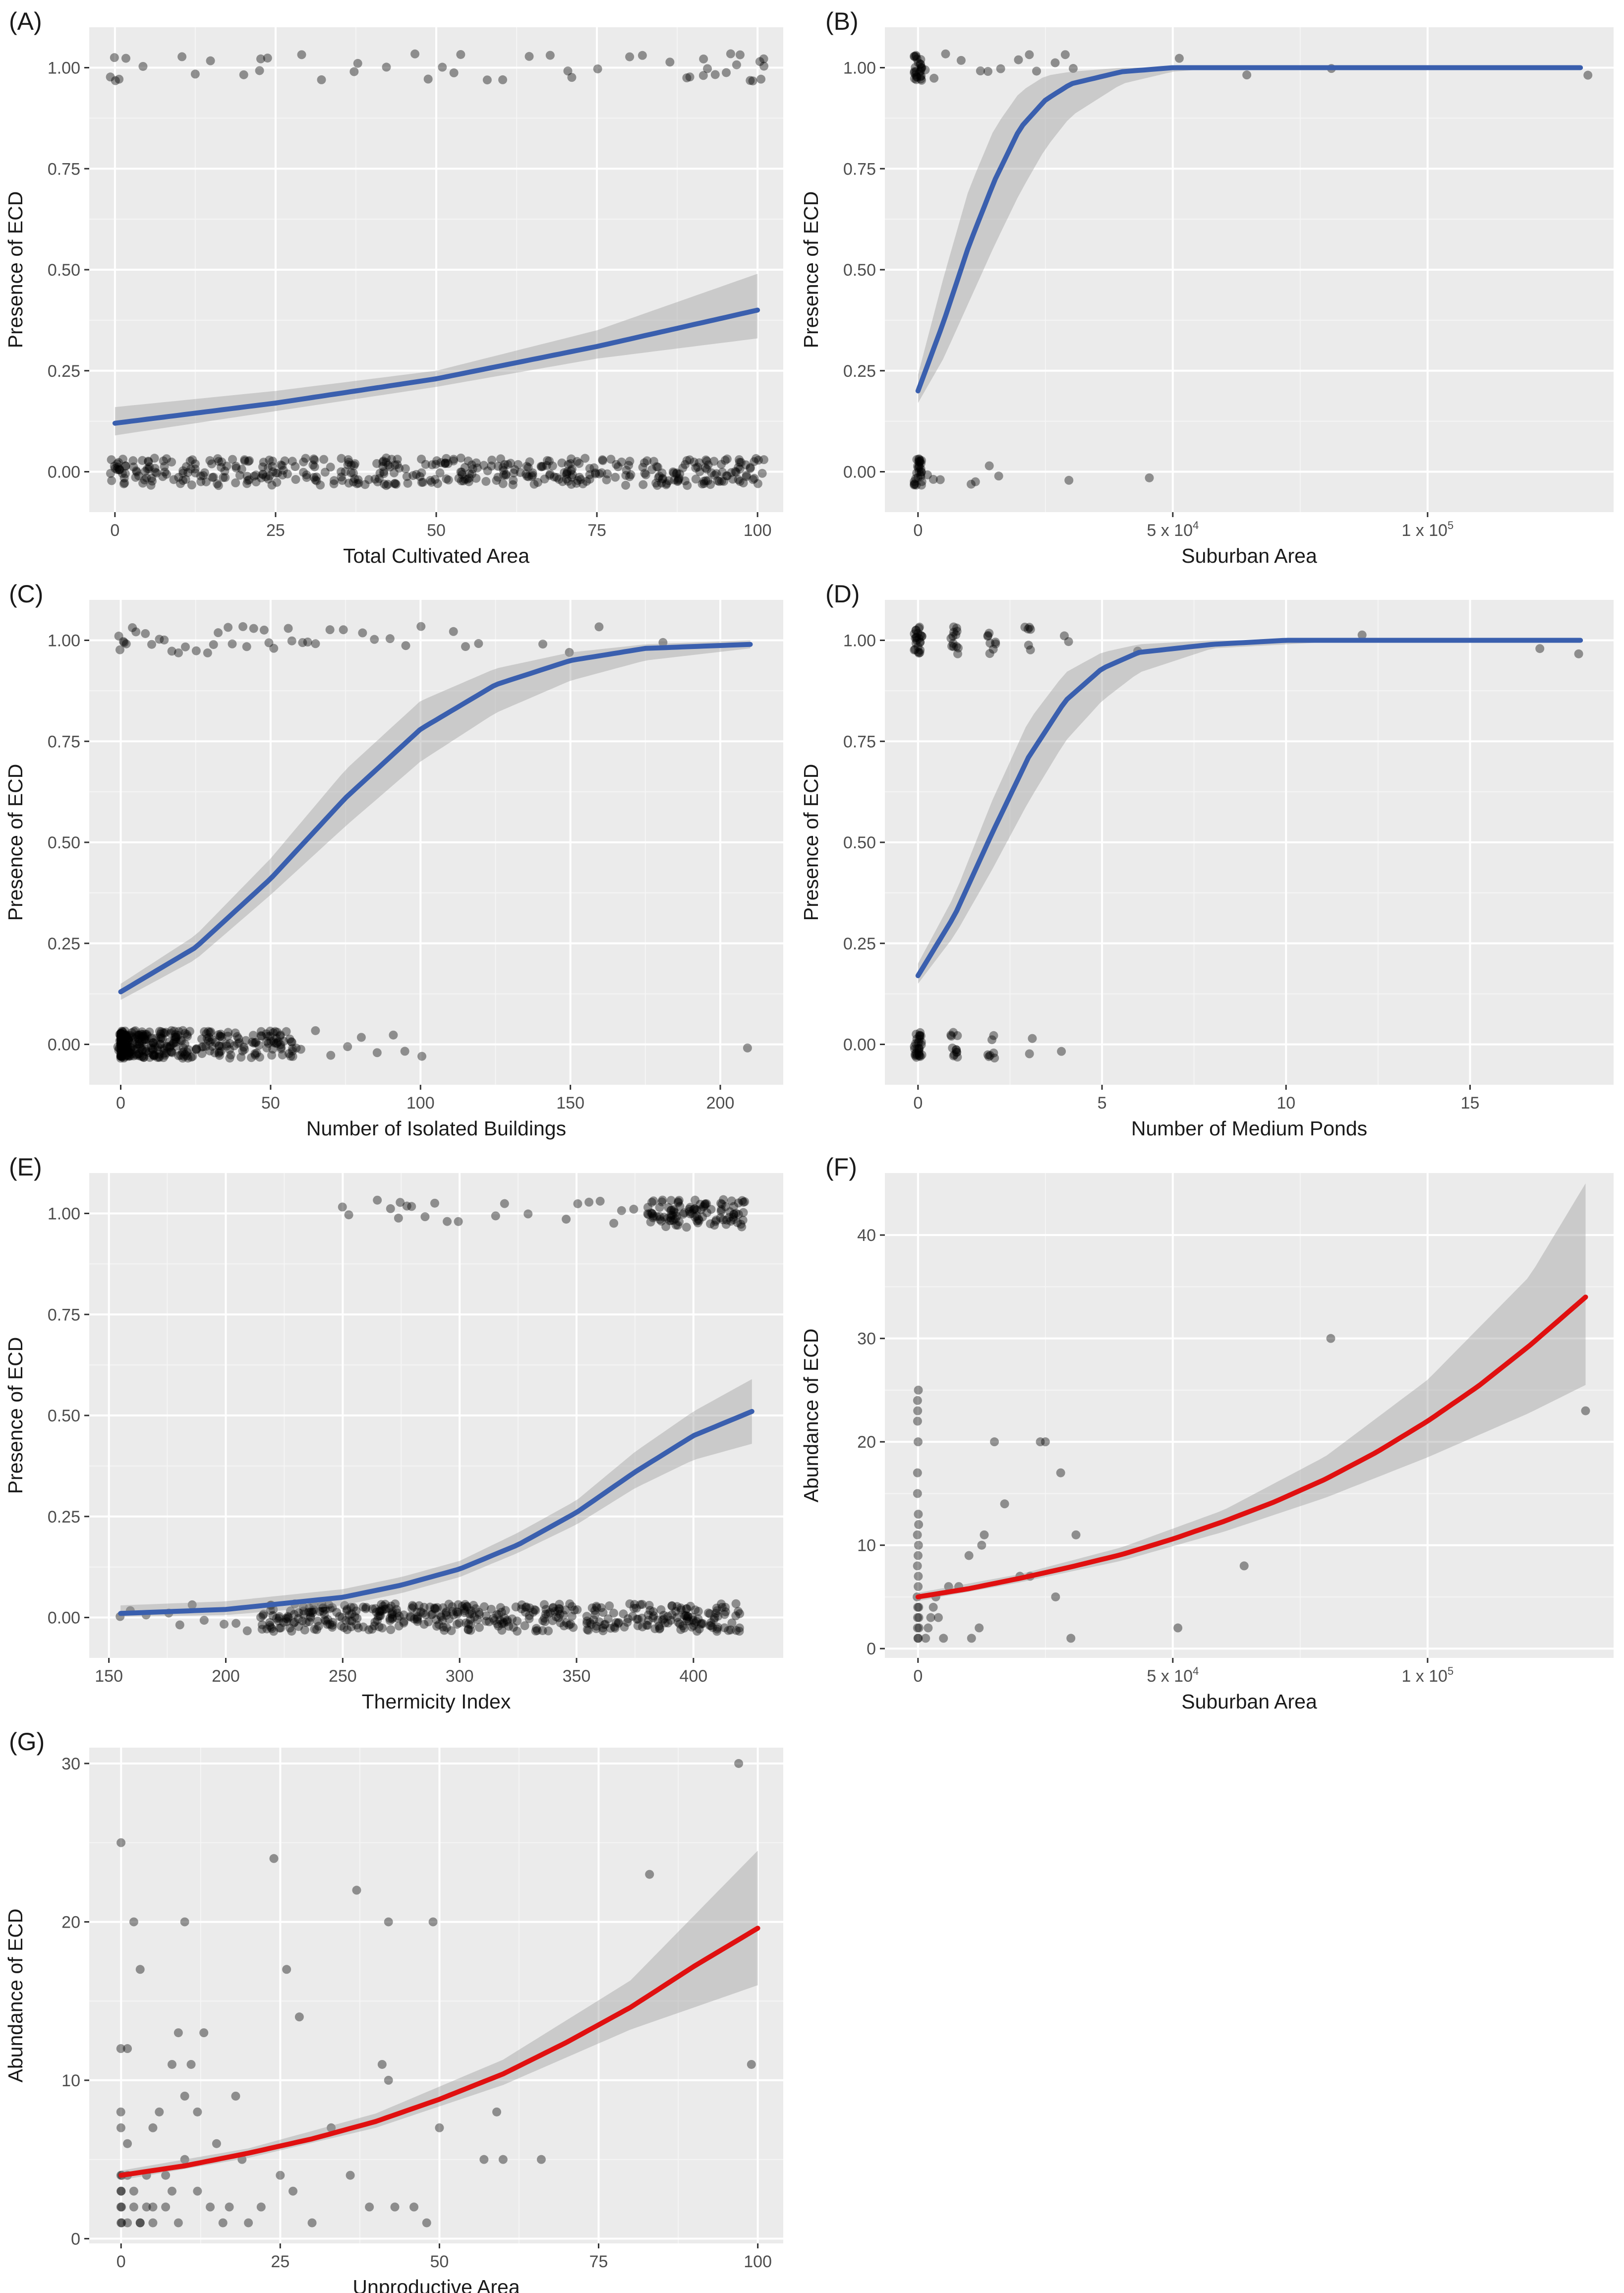 The width and height of the screenshot is (1624, 2293). I want to click on y-axis-title: Abundance of ECD, so click(15, 1995).